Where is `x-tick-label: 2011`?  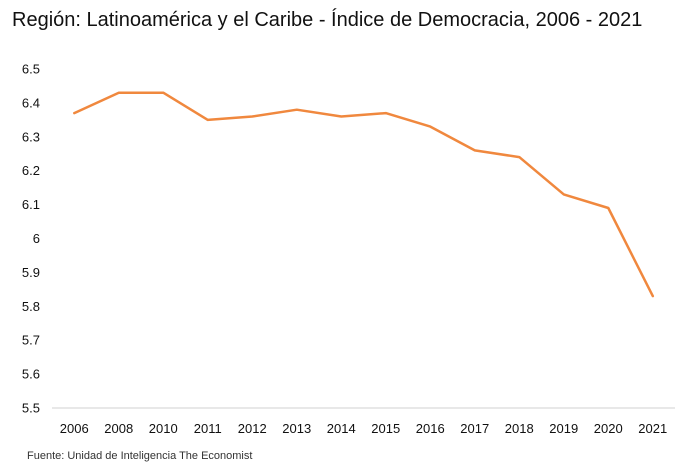 x-tick-label: 2011 is located at coordinates (208, 428).